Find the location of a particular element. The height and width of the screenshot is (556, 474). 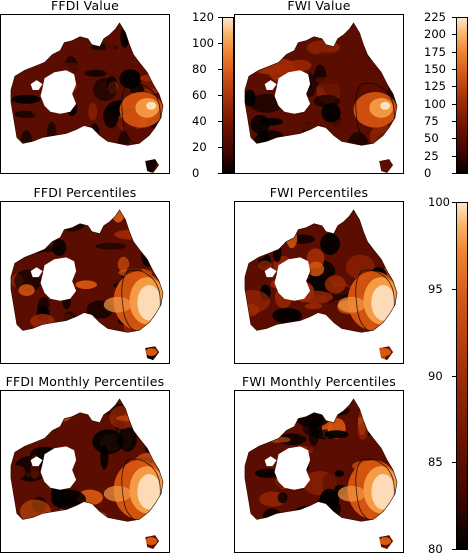

panel-title-ffdi-percentiles: FFDI Percentiles is located at coordinates (85, 192).